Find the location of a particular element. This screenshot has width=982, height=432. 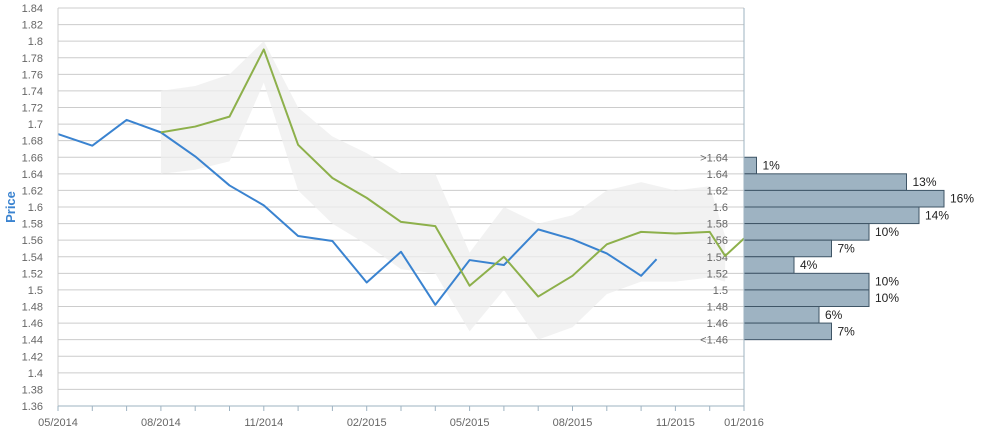

histogram-bin-label: <1.46 is located at coordinates (714, 341).